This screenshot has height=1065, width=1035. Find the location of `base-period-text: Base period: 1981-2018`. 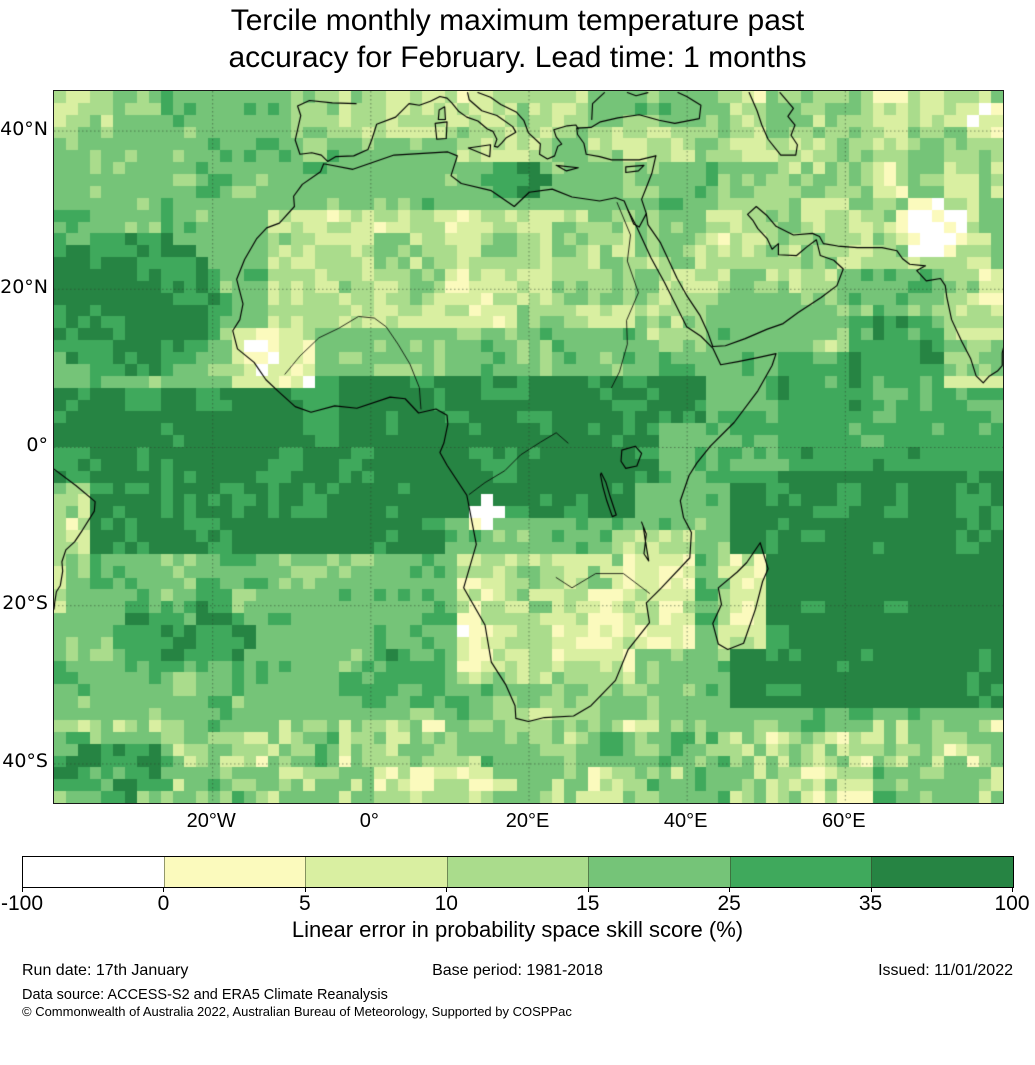

base-period-text: Base period: 1981-2018 is located at coordinates (517, 970).